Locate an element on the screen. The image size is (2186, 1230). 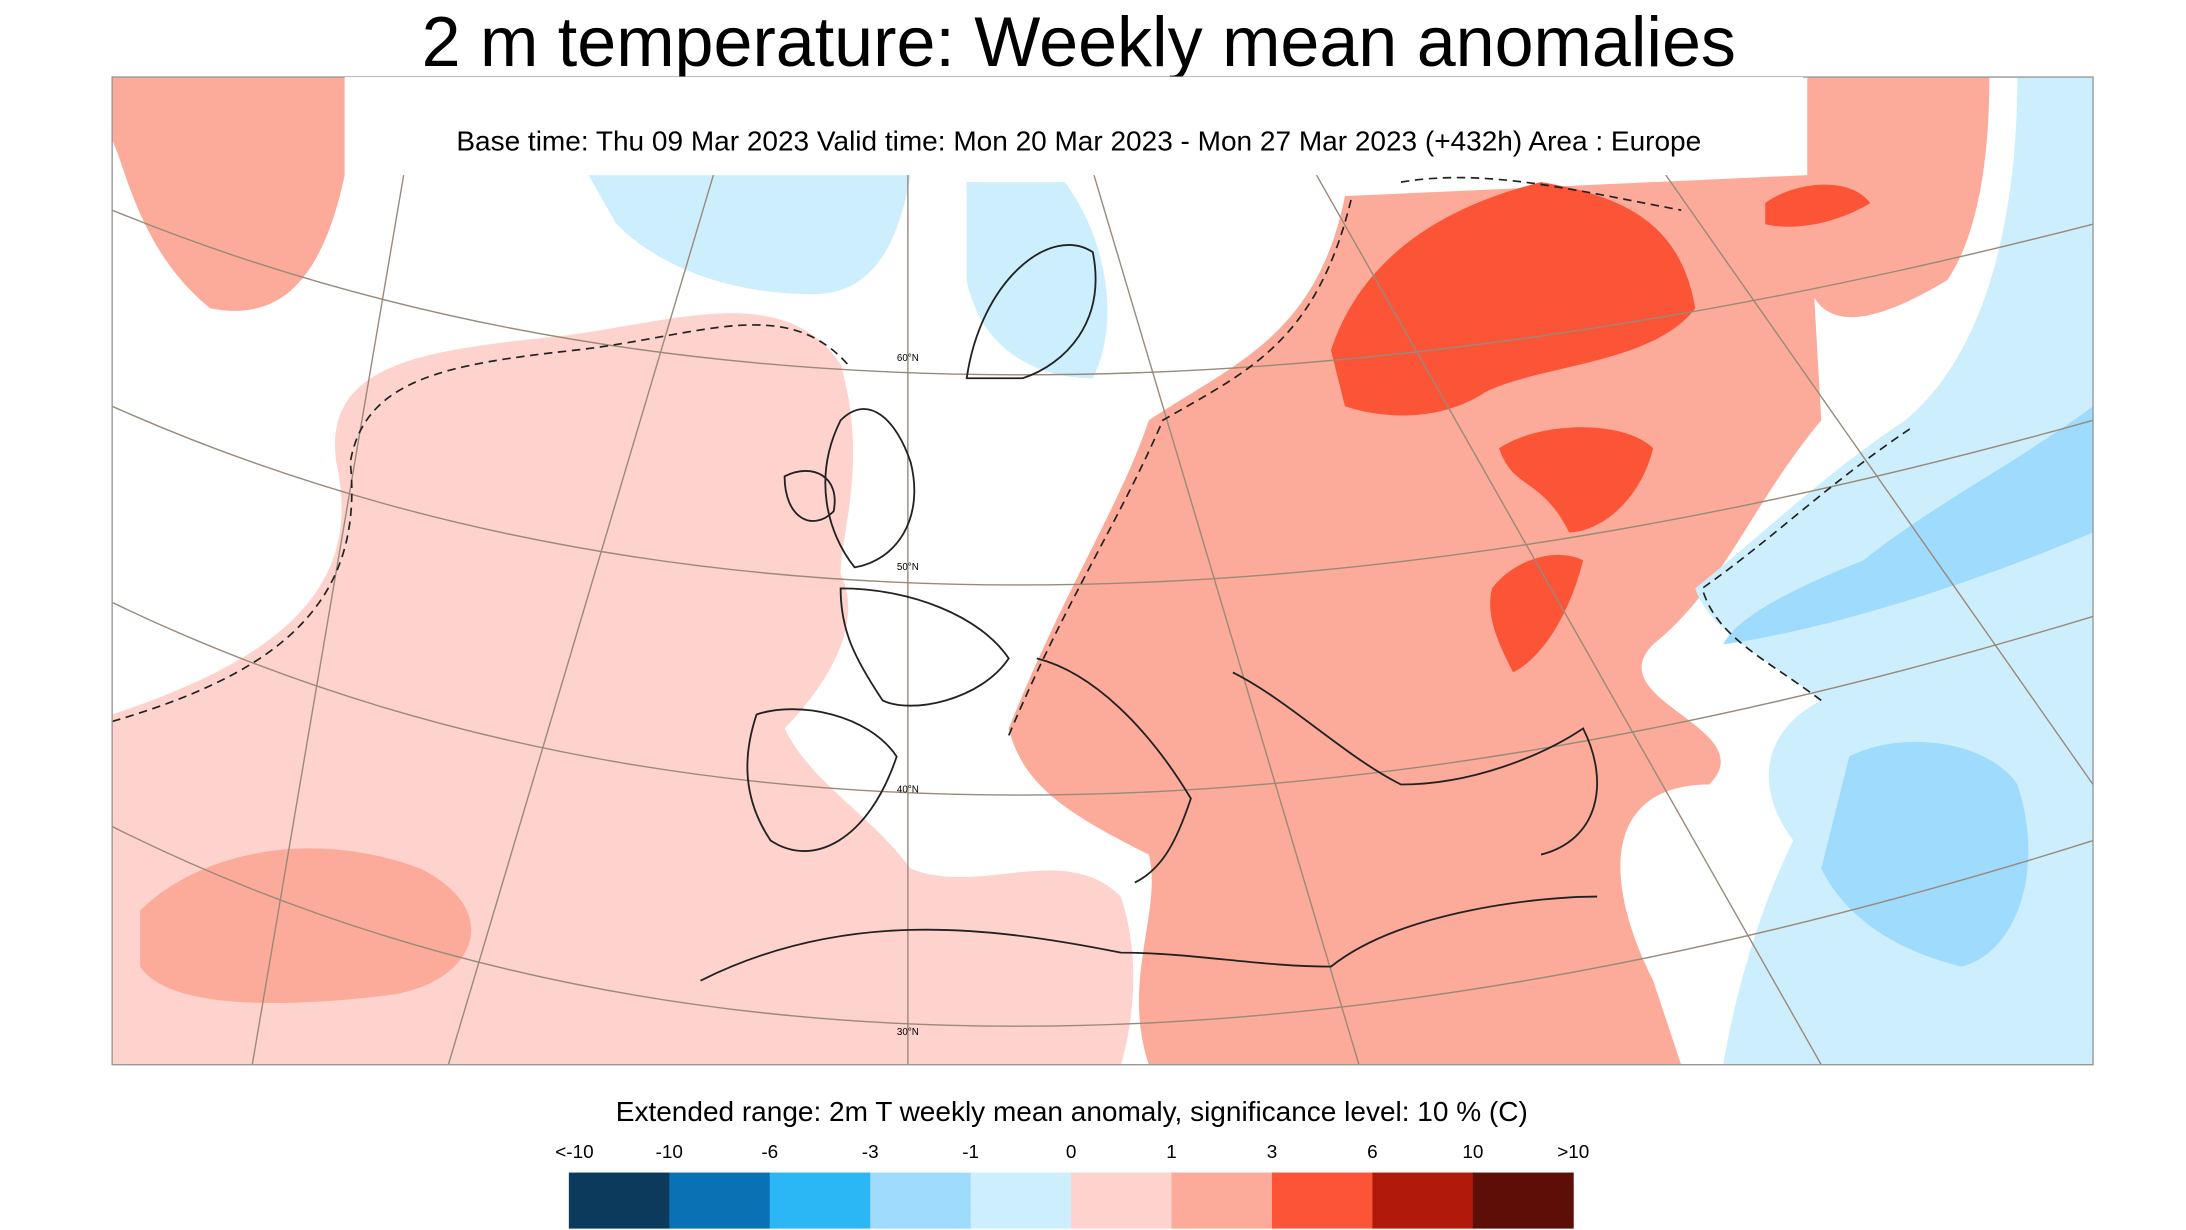
colorbar-label: <-10 is located at coordinates (574, 1152).